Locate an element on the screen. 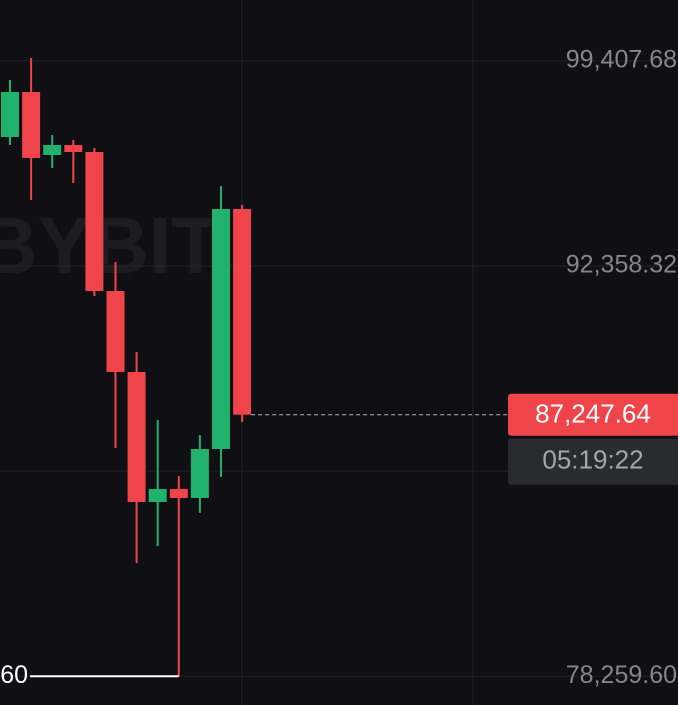 The image size is (678, 705). countdown-label: 05:19:22 is located at coordinates (592, 460).